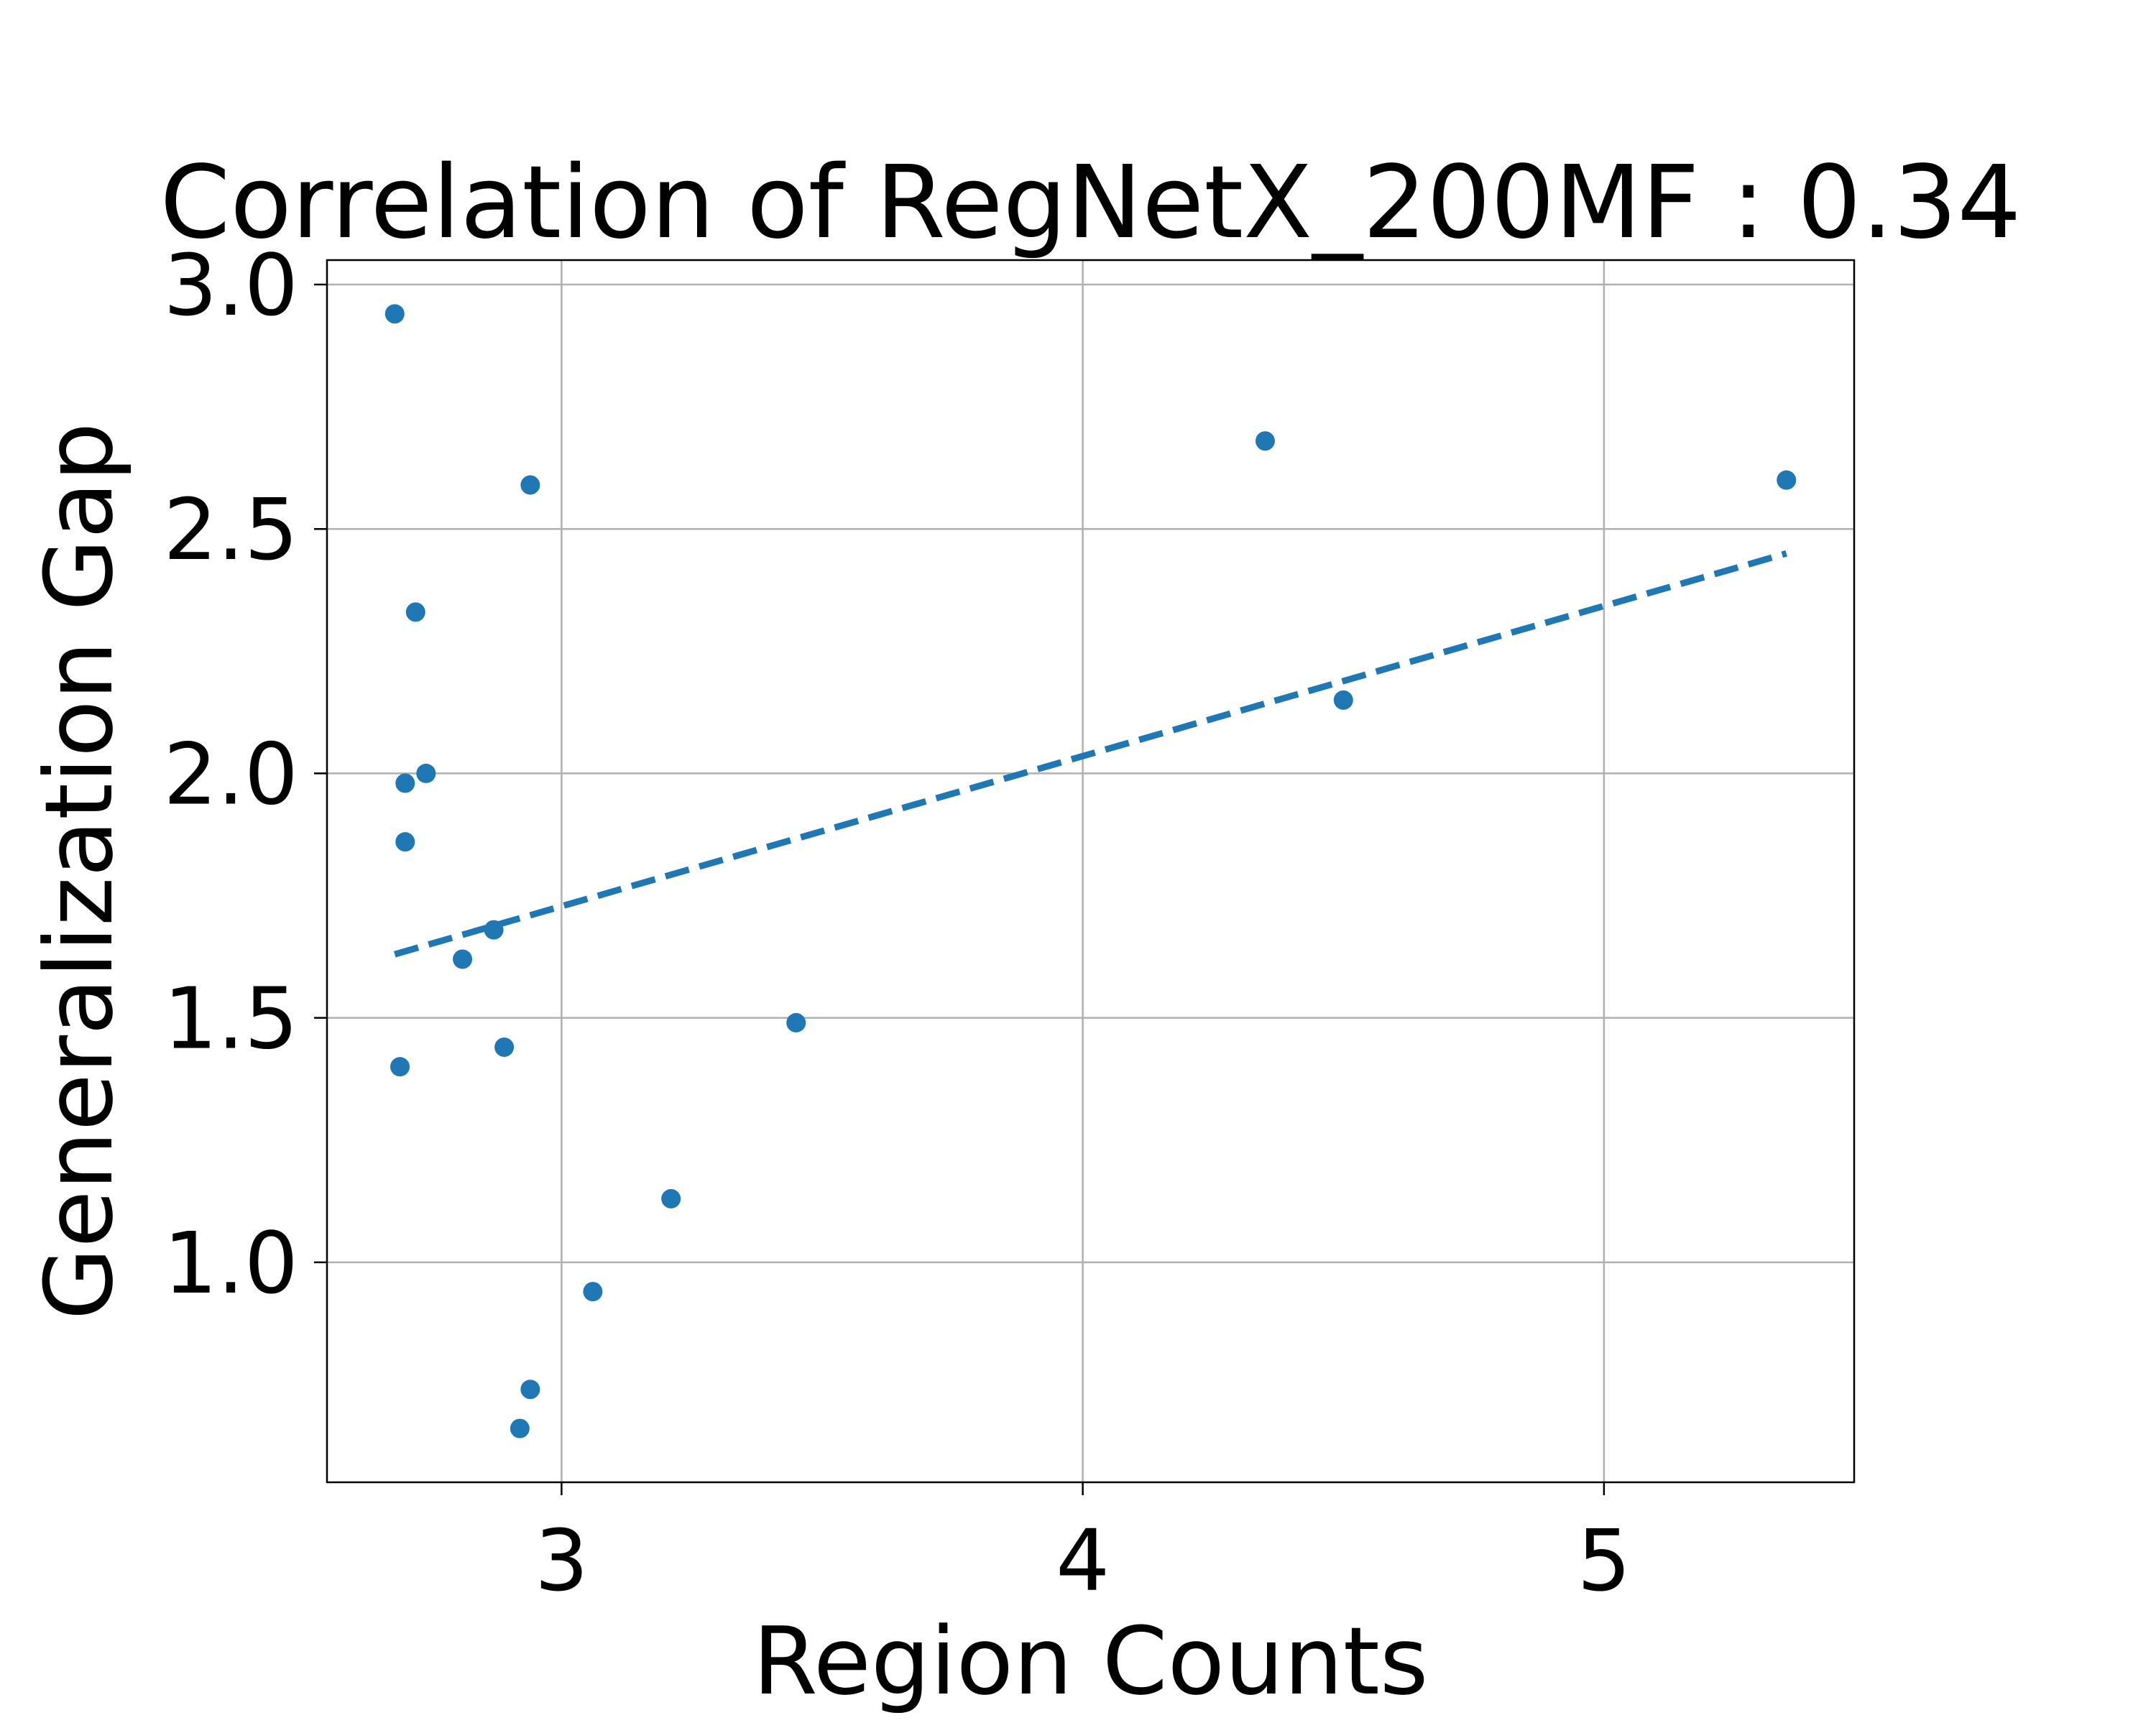 Image resolution: width=2156 pixels, height=1728 pixels. What do you see at coordinates (79, 872) in the screenshot?
I see `y-axis-label: Generalization Gap` at bounding box center [79, 872].